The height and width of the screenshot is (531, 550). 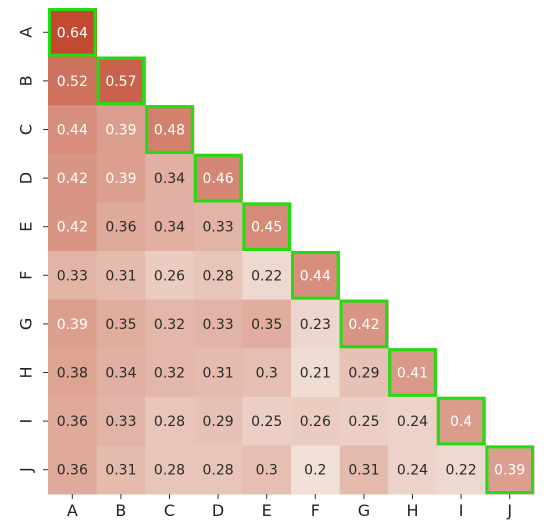 I want to click on y-tick-label: A, so click(x=26, y=32).